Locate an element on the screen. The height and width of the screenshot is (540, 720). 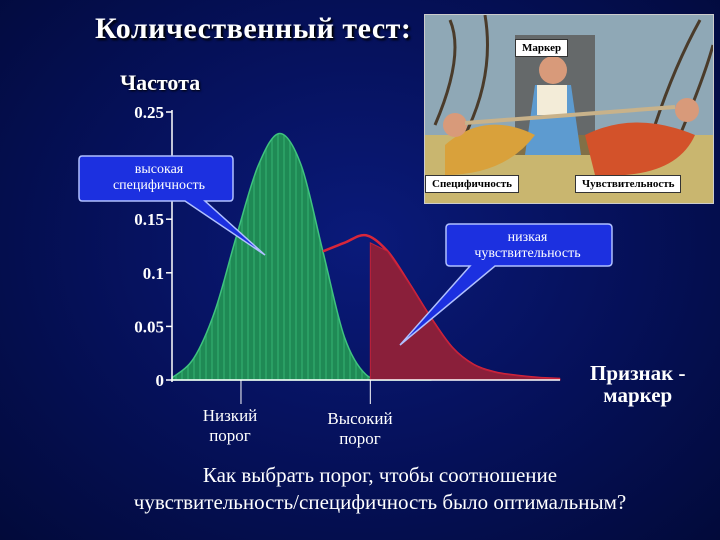
y-tick-label: 0 is located at coordinates (160, 380).